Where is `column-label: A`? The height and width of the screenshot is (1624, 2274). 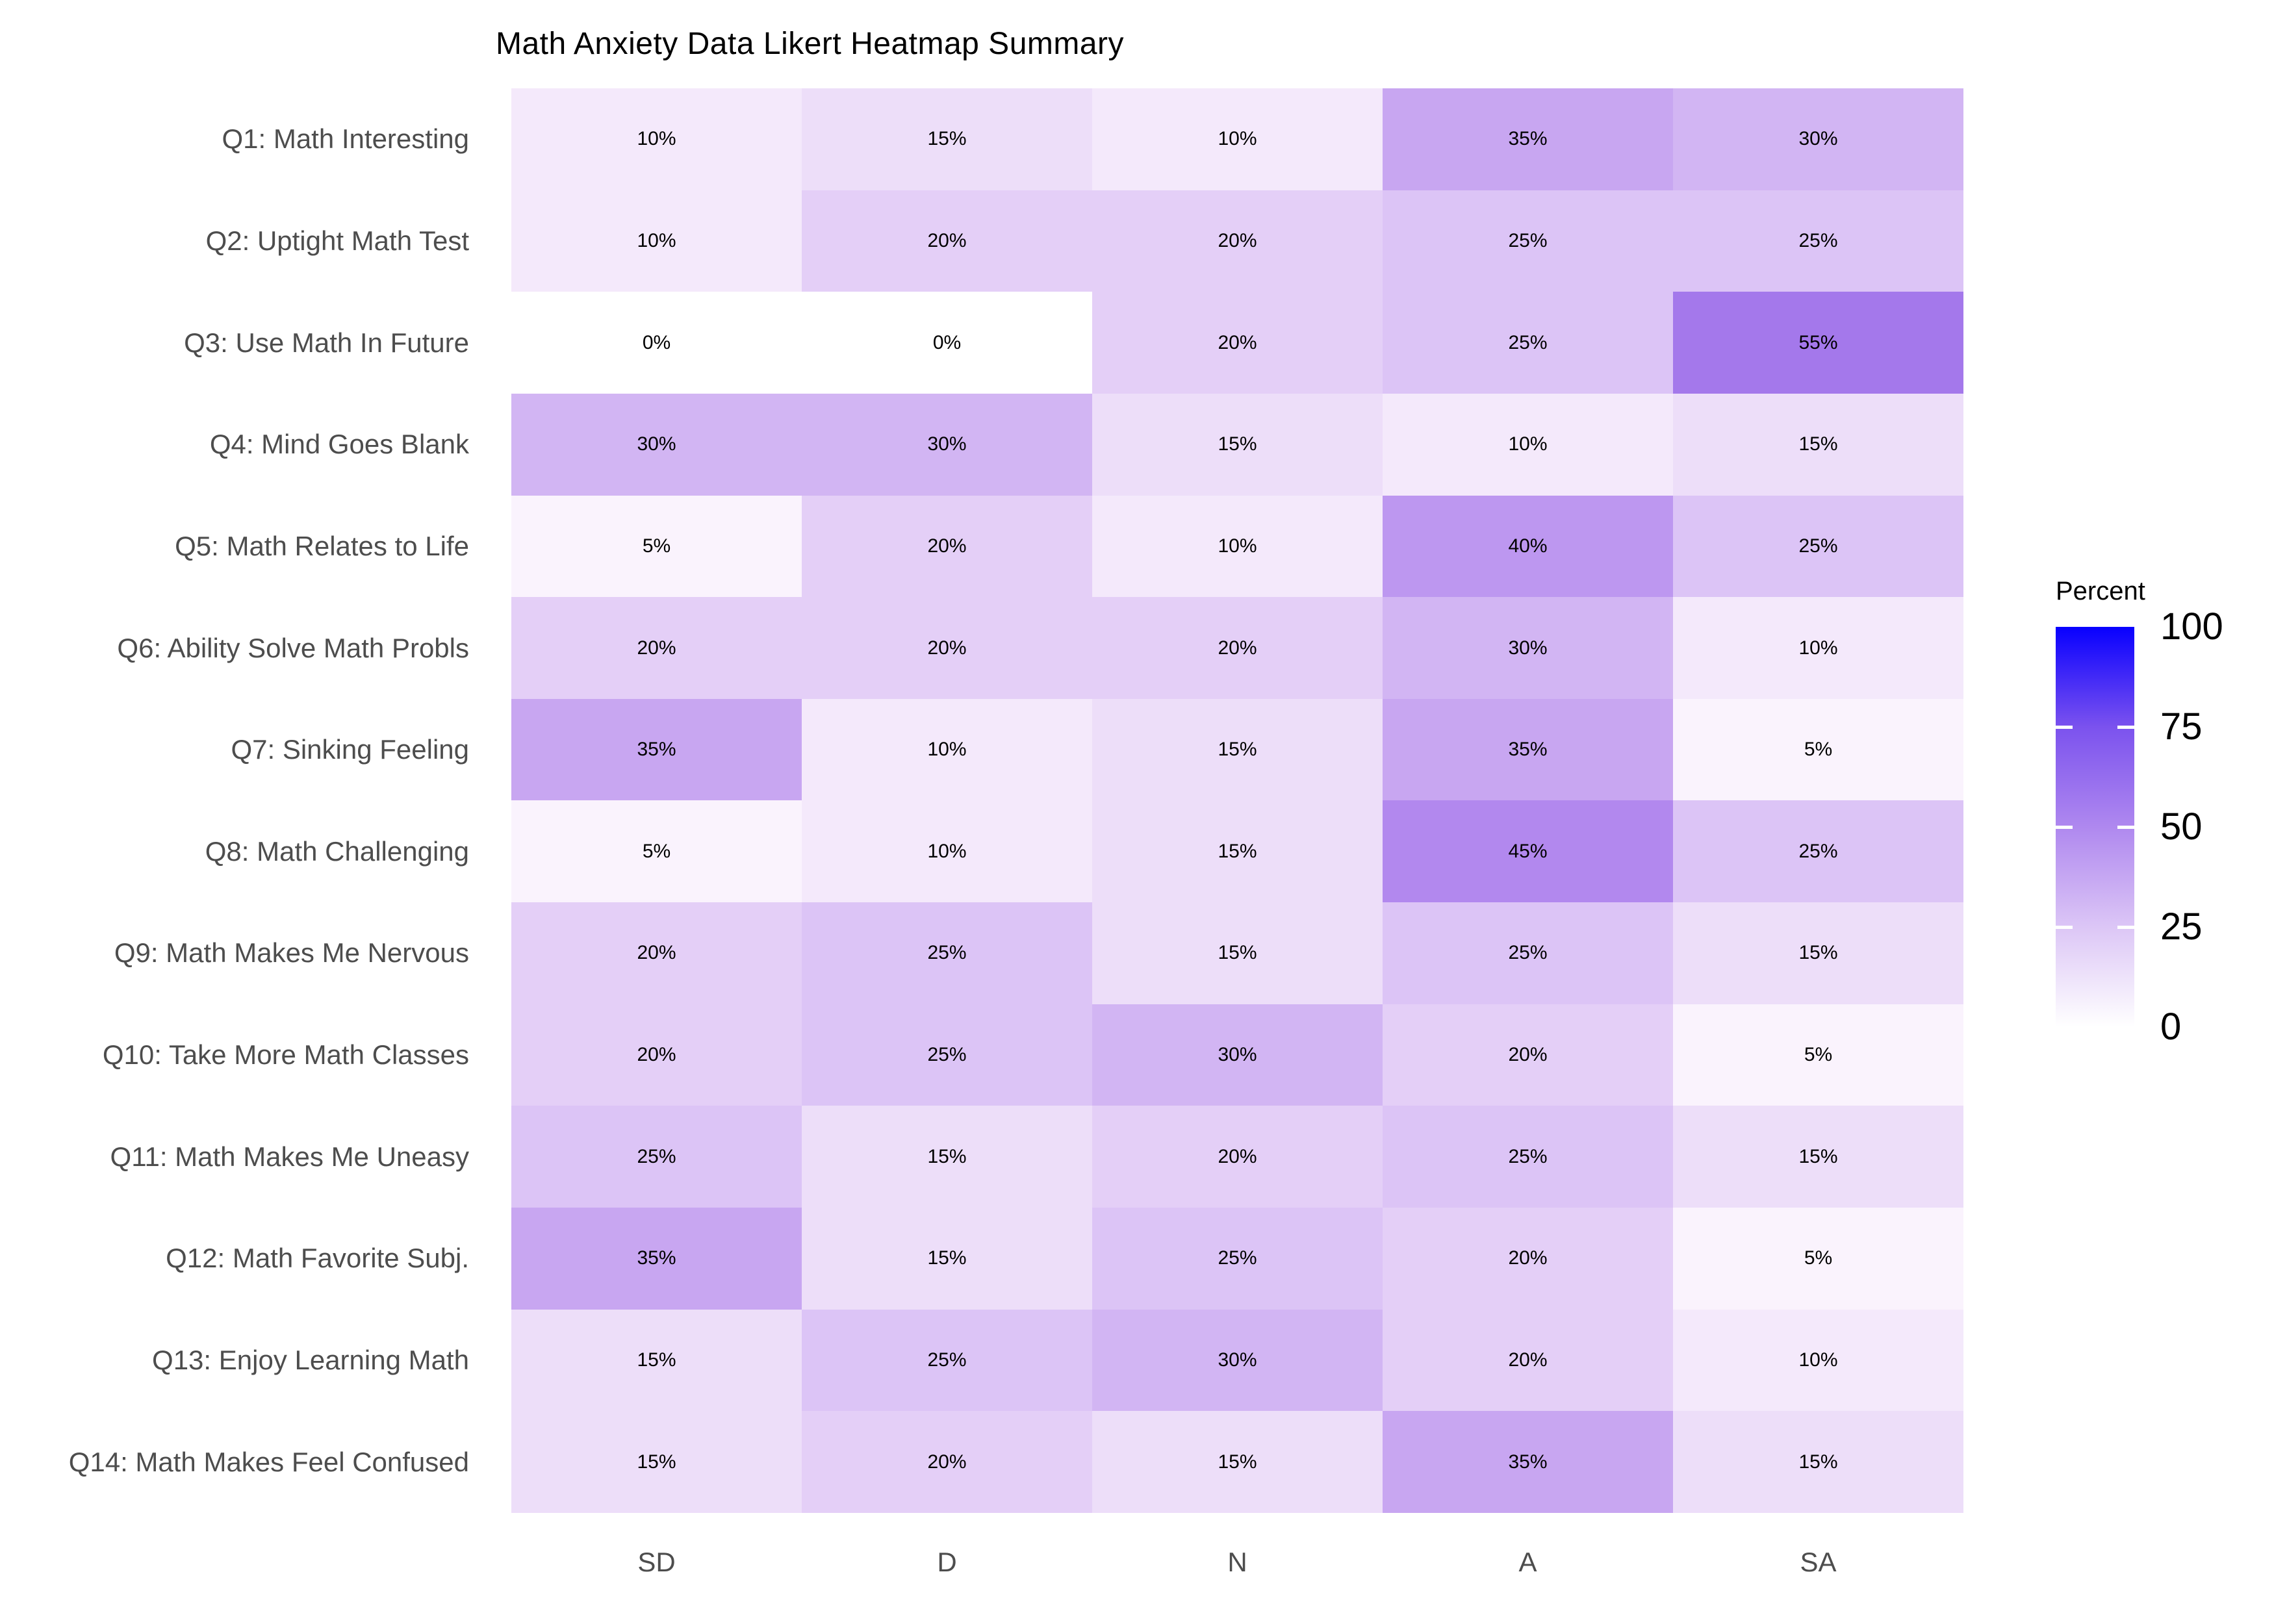
column-label: A is located at coordinates (1527, 1562).